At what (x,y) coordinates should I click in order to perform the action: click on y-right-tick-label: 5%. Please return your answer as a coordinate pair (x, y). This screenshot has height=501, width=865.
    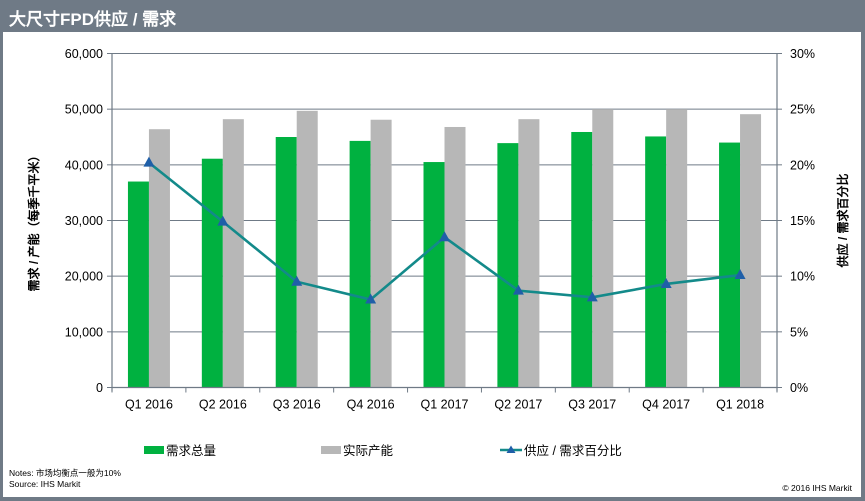
    Looking at the image, I should click on (799, 332).